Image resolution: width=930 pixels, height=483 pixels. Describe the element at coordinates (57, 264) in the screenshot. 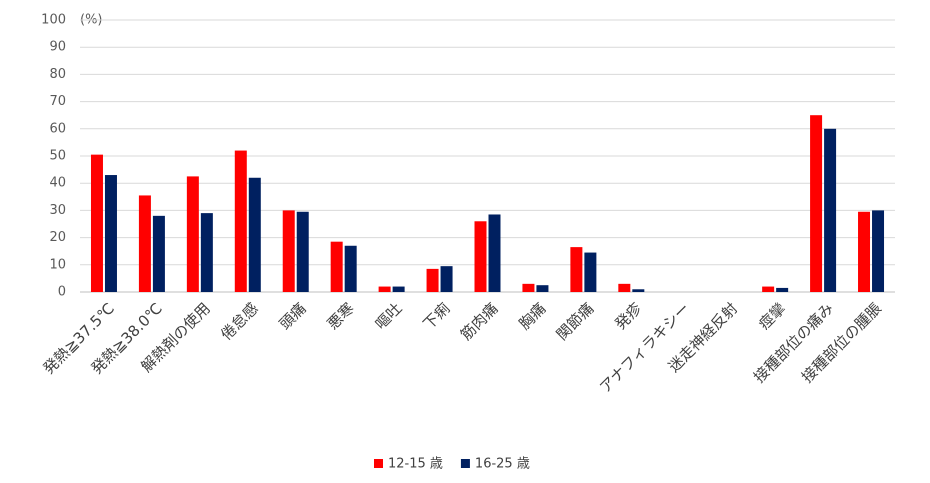

I see `y-tick-label: 10` at that location.